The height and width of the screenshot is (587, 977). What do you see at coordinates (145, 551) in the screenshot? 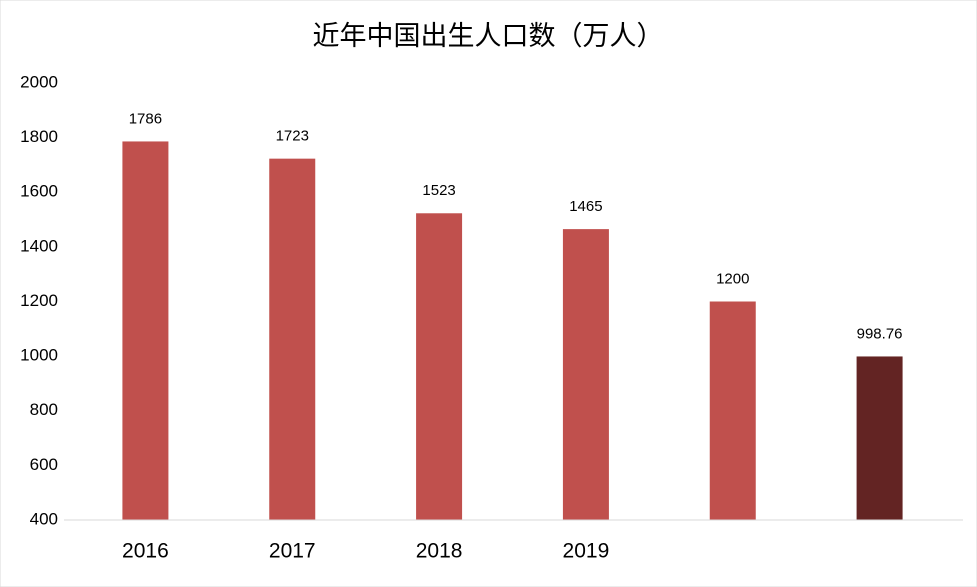
I see `x-tick-label: 2016` at bounding box center [145, 551].